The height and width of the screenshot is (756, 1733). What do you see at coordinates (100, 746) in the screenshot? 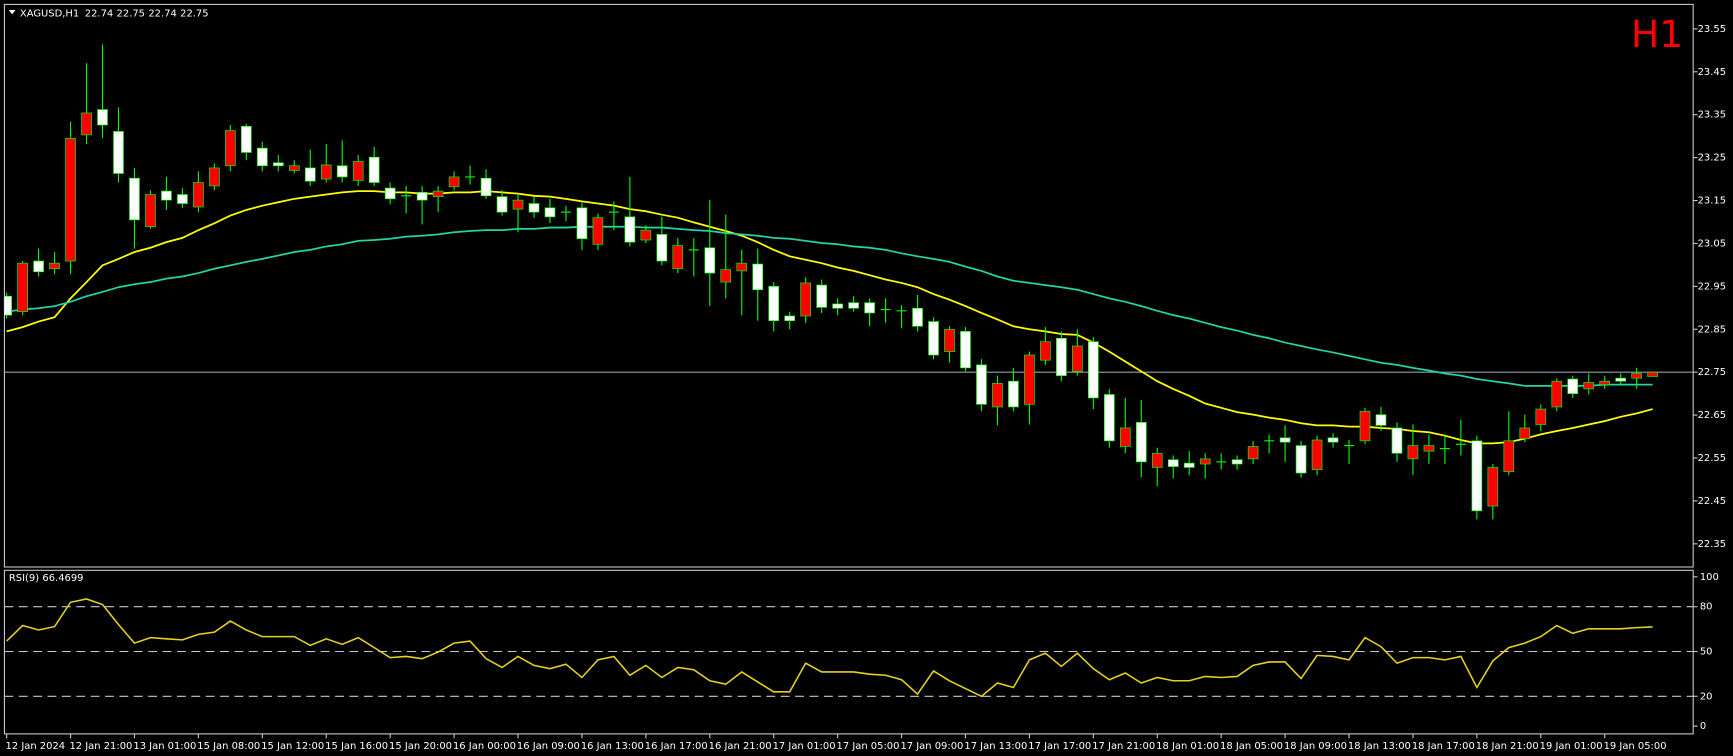
I see `x-tick-label: 12 Jan 21:00` at bounding box center [100, 746].